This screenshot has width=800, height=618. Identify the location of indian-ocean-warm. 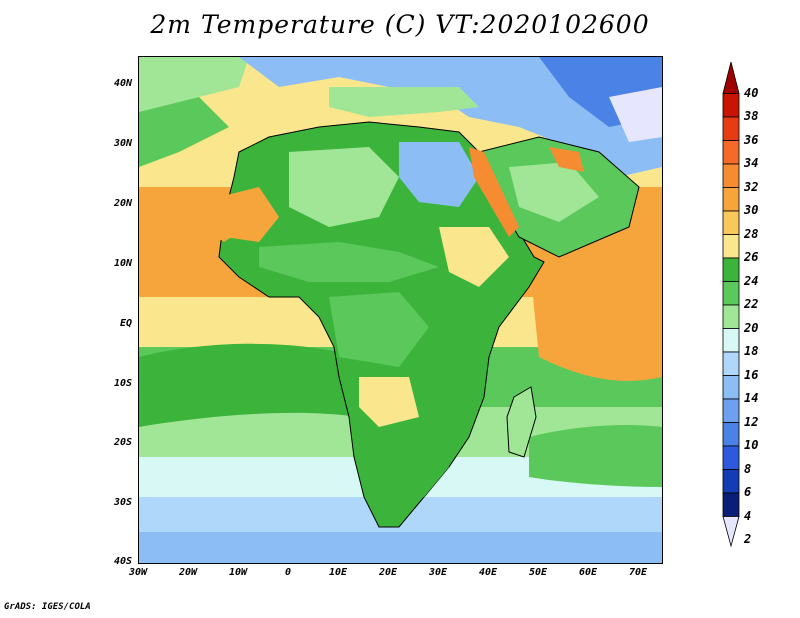
(595, 319).